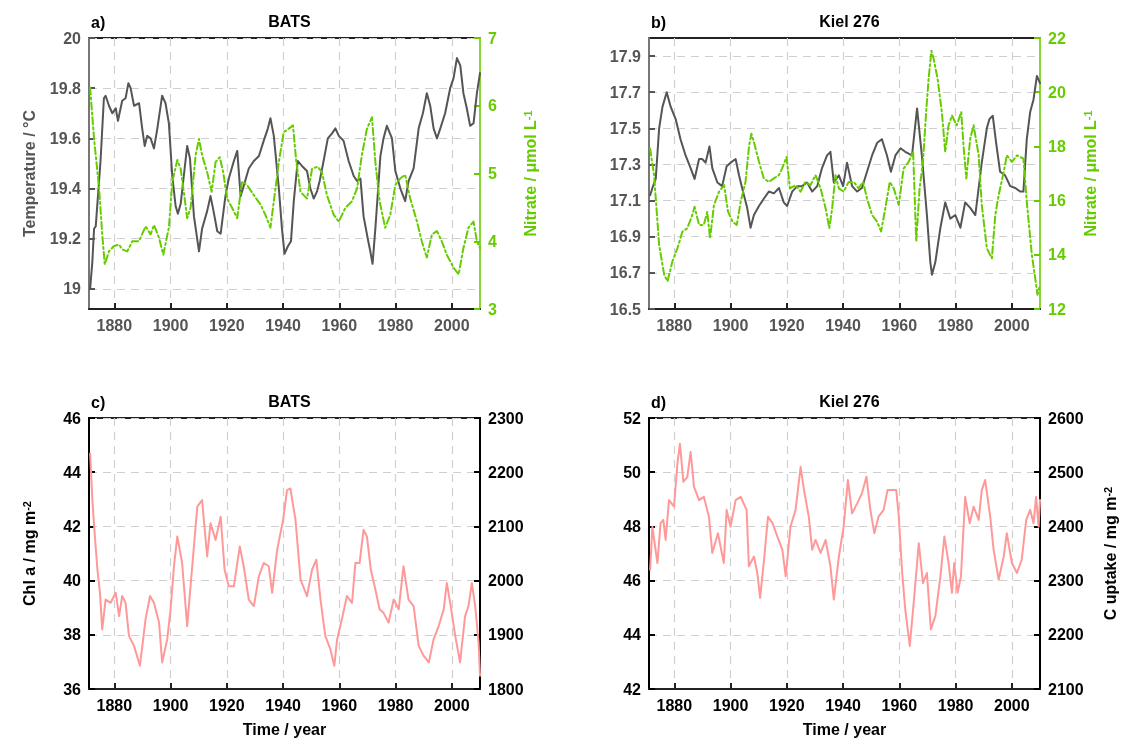 The height and width of the screenshot is (752, 1138). What do you see at coordinates (65, 88) in the screenshot?
I see `y-tick-label: 19.8` at bounding box center [65, 88].